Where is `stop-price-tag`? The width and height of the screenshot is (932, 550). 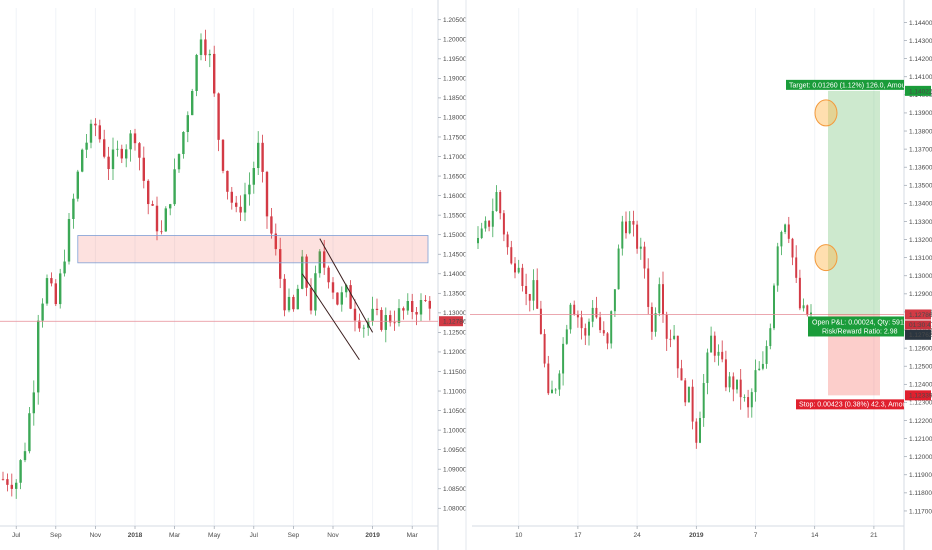 stop-price-tag is located at coordinates (918, 395).